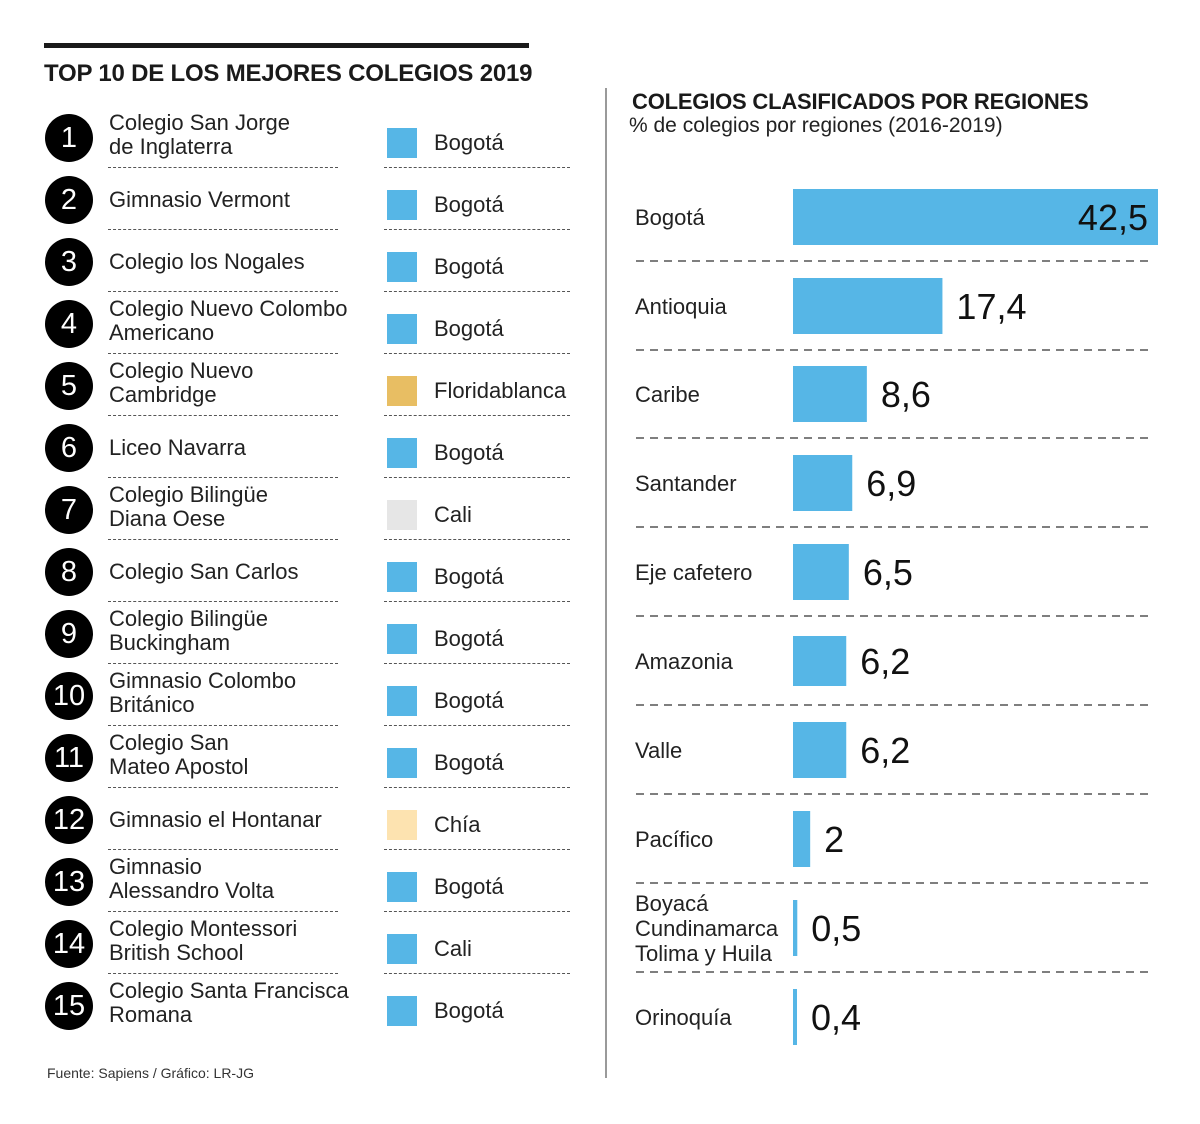 The width and height of the screenshot is (1200, 1124). I want to click on school-name: Gimnasio Colombo Británico, so click(203, 692).